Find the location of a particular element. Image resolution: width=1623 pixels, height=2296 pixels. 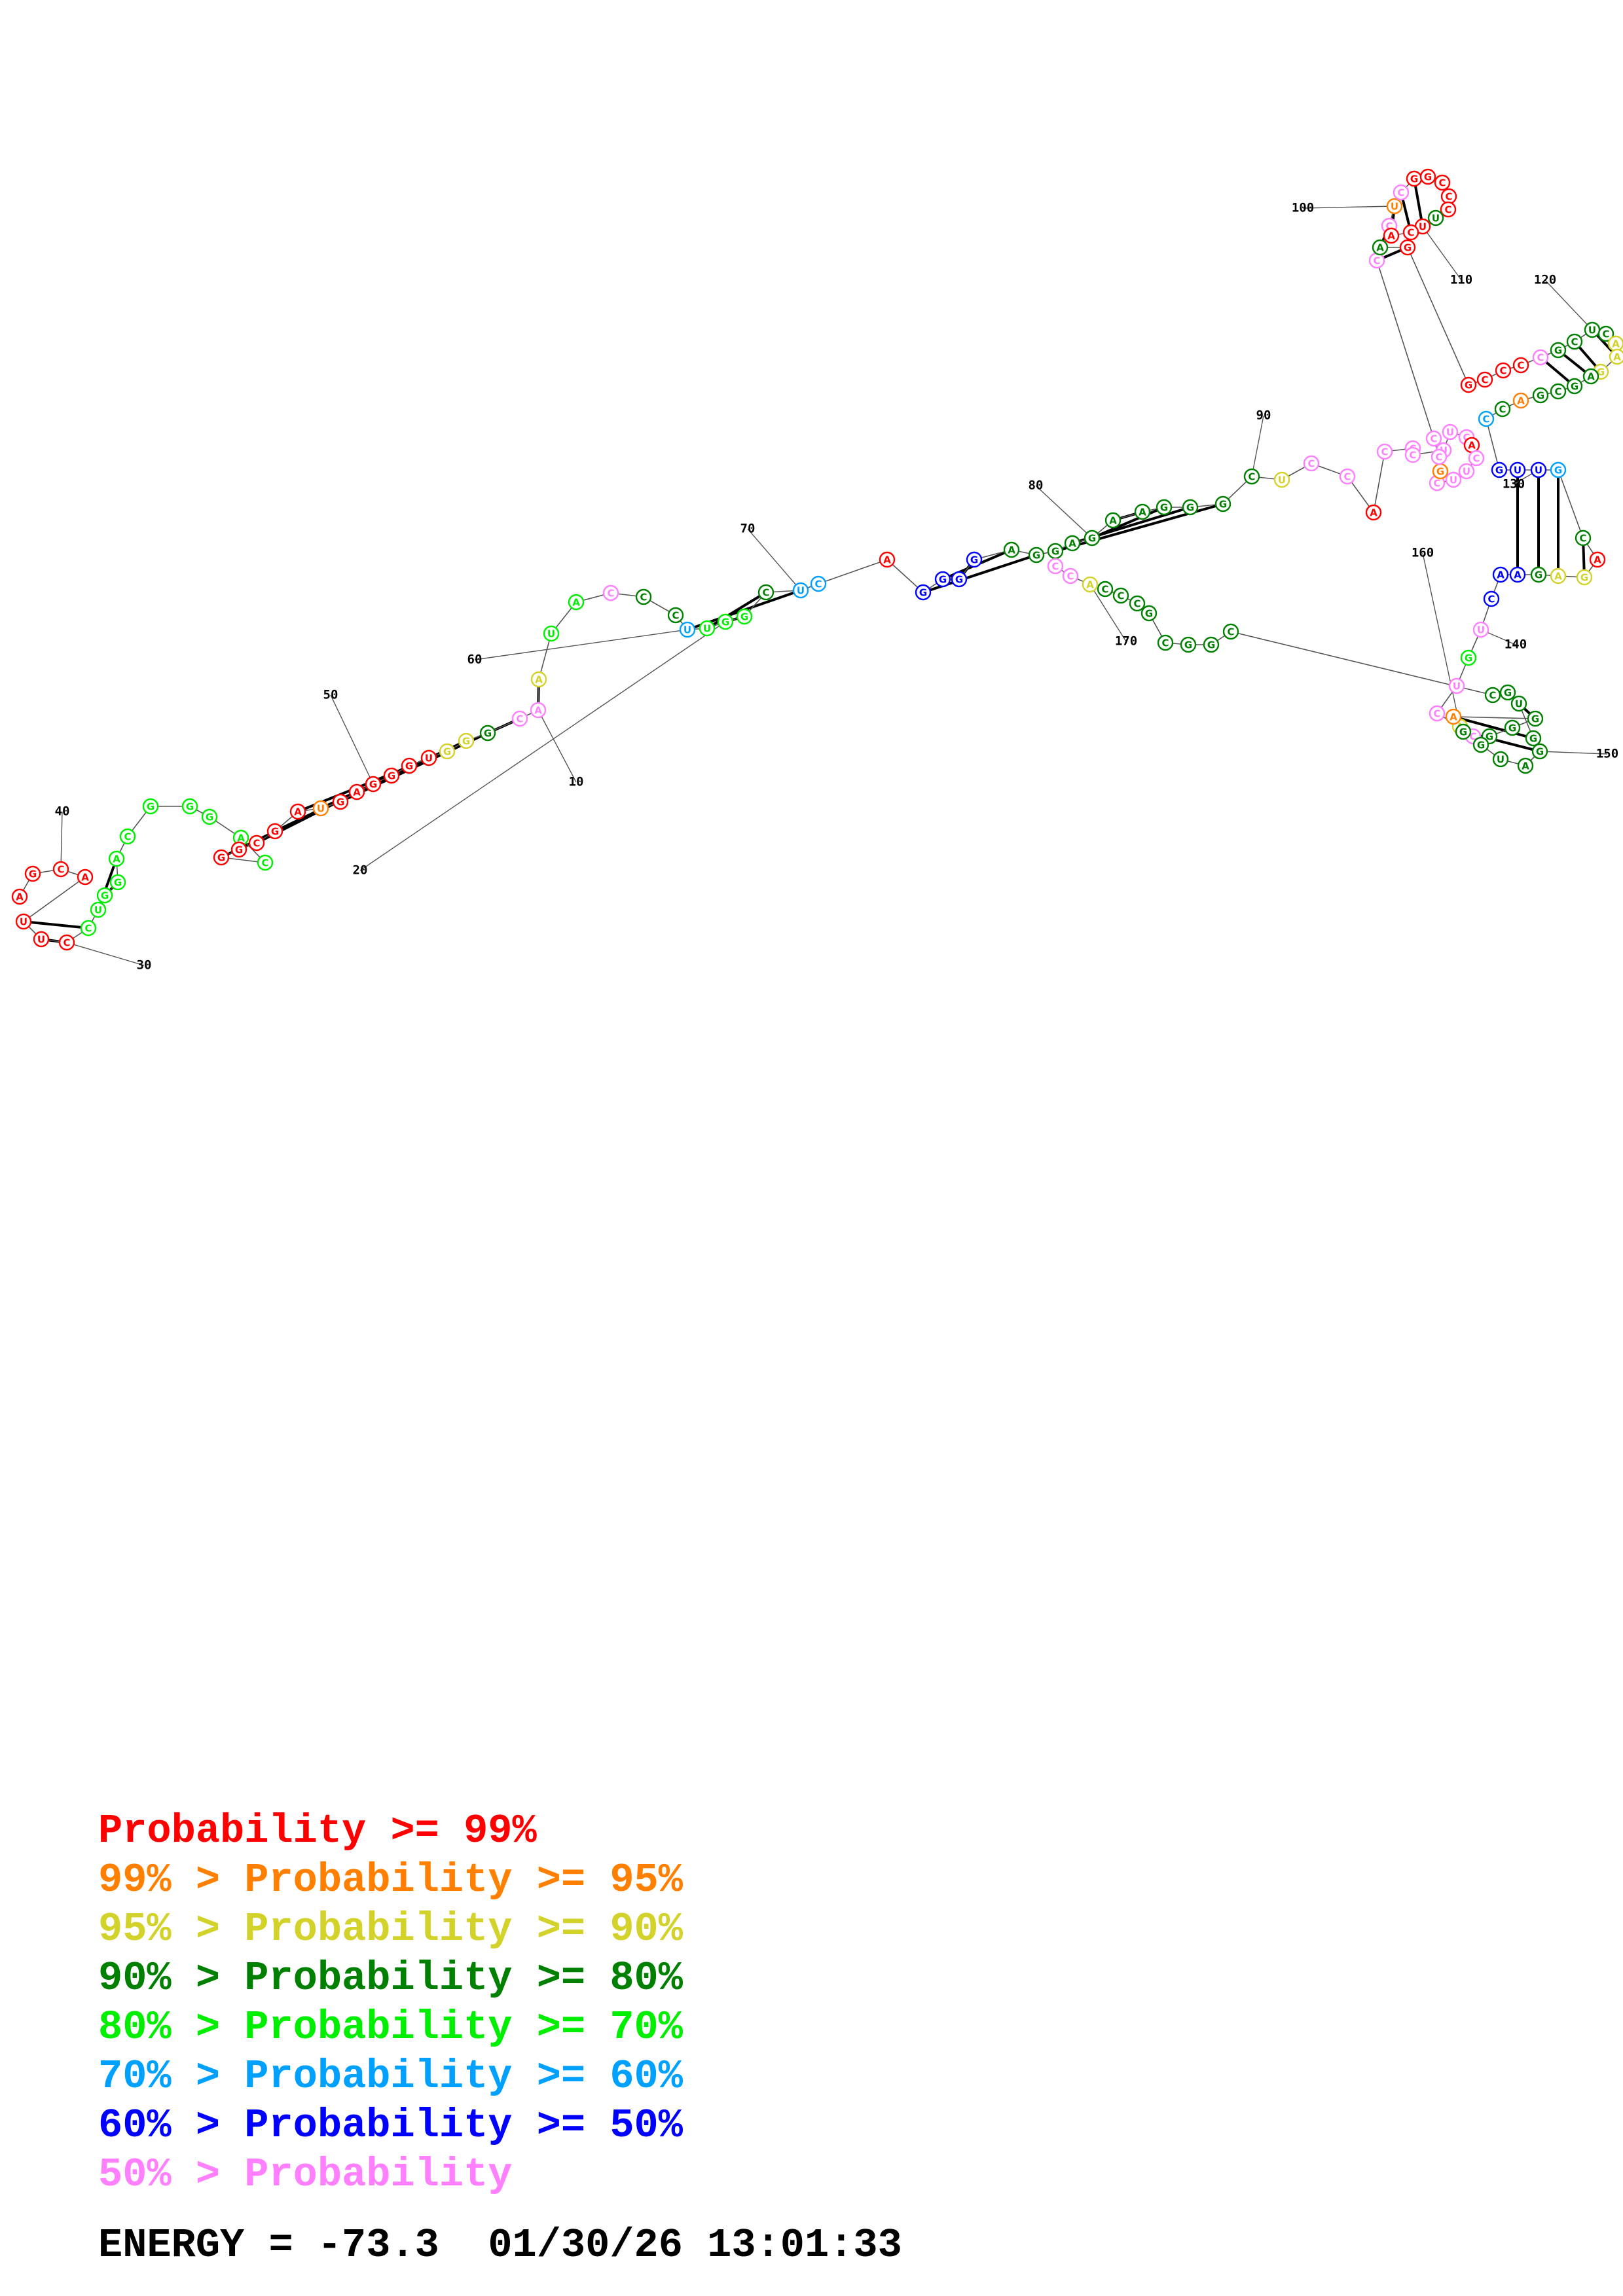

position-label: 70 is located at coordinates (748, 529).